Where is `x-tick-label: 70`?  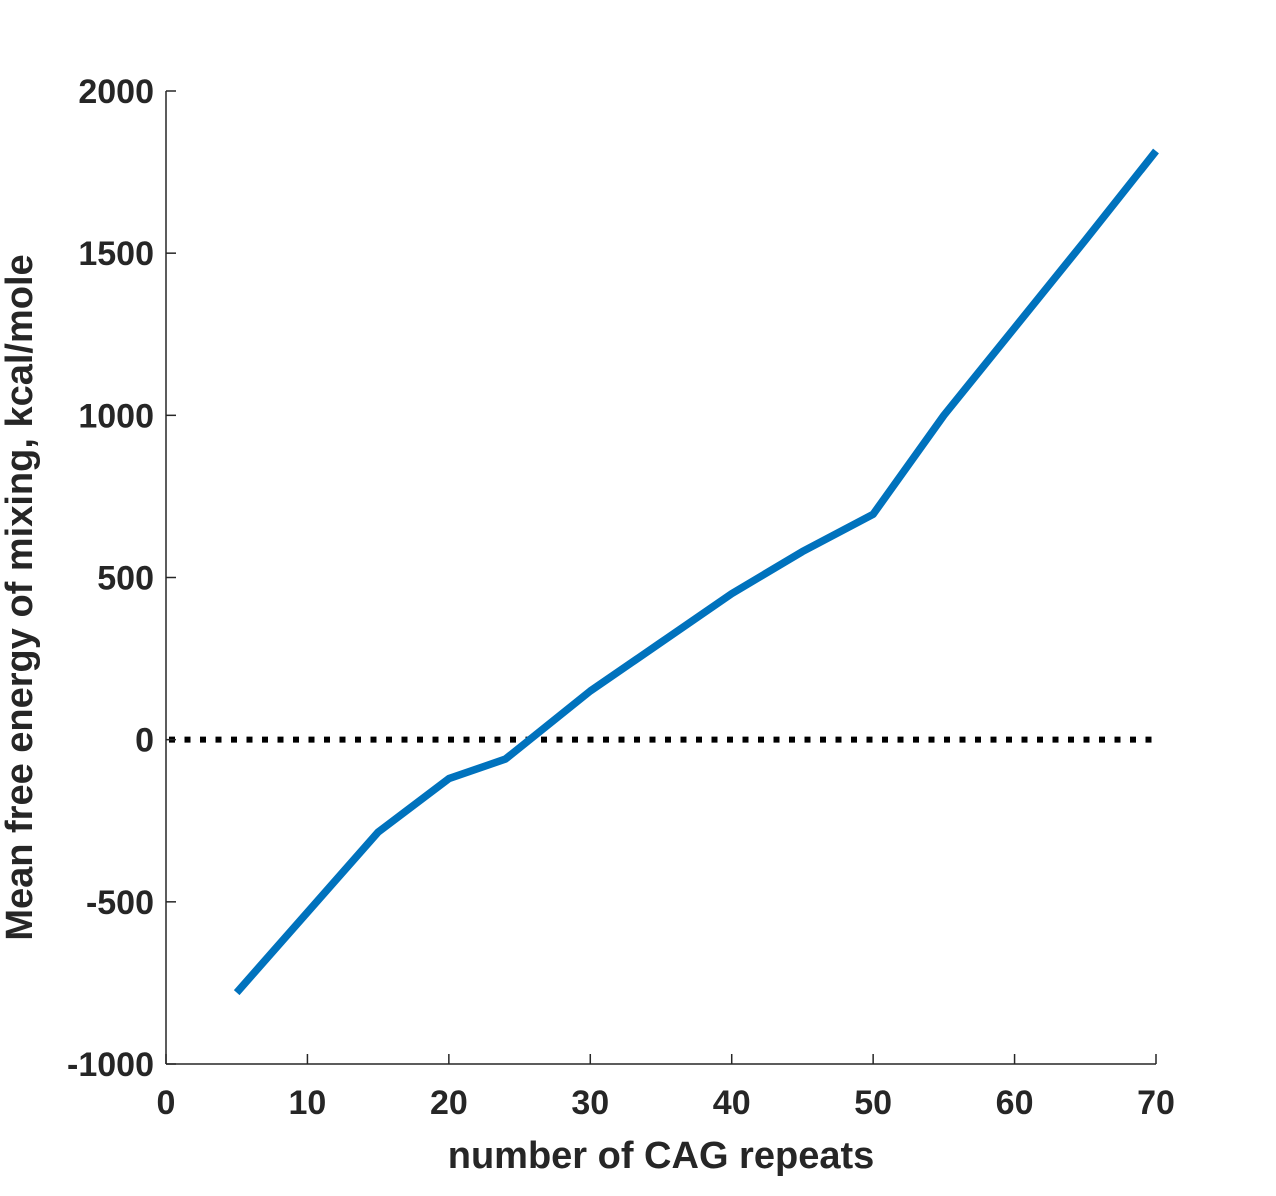
x-tick-label: 70 is located at coordinates (1156, 1103).